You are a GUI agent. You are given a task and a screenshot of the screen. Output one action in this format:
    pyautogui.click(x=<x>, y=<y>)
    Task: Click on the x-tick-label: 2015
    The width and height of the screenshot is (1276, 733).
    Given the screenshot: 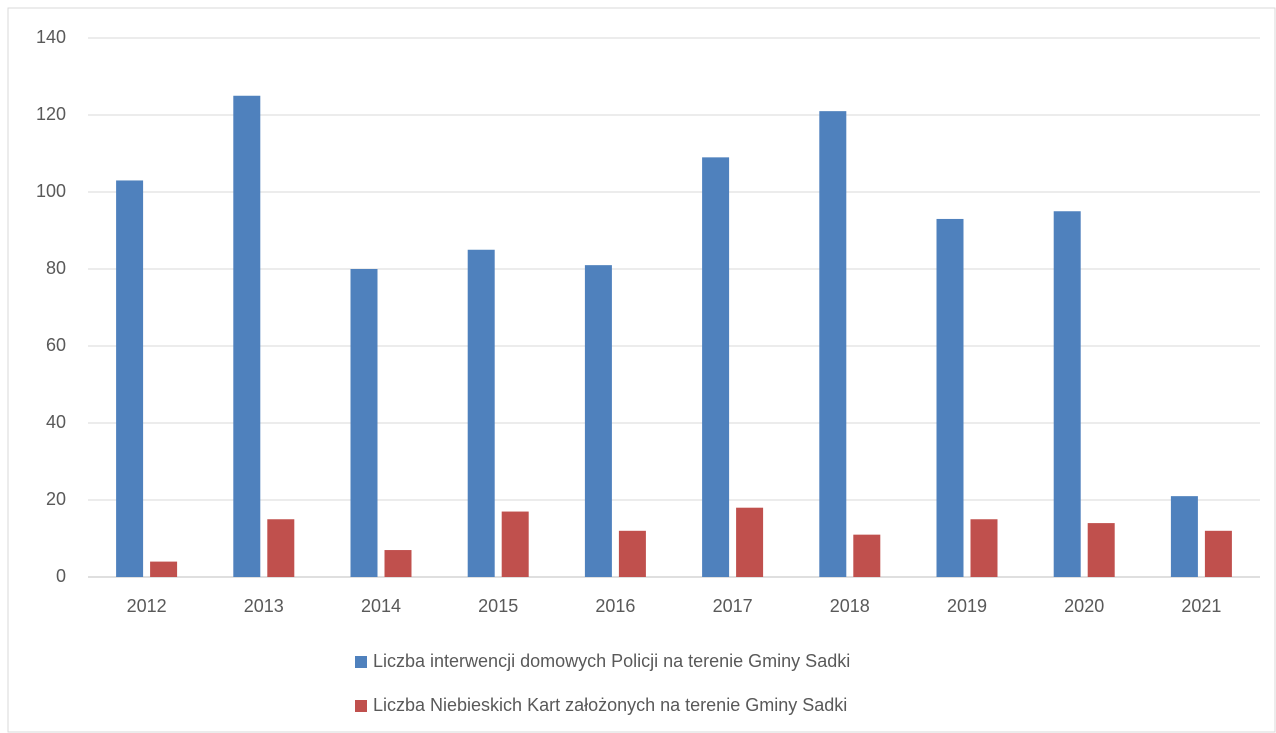 What is the action you would take?
    pyautogui.click(x=498, y=606)
    